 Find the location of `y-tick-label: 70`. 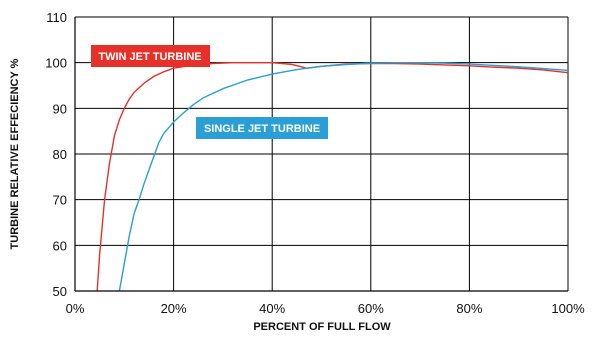

y-tick-label: 70 is located at coordinates (60, 200).